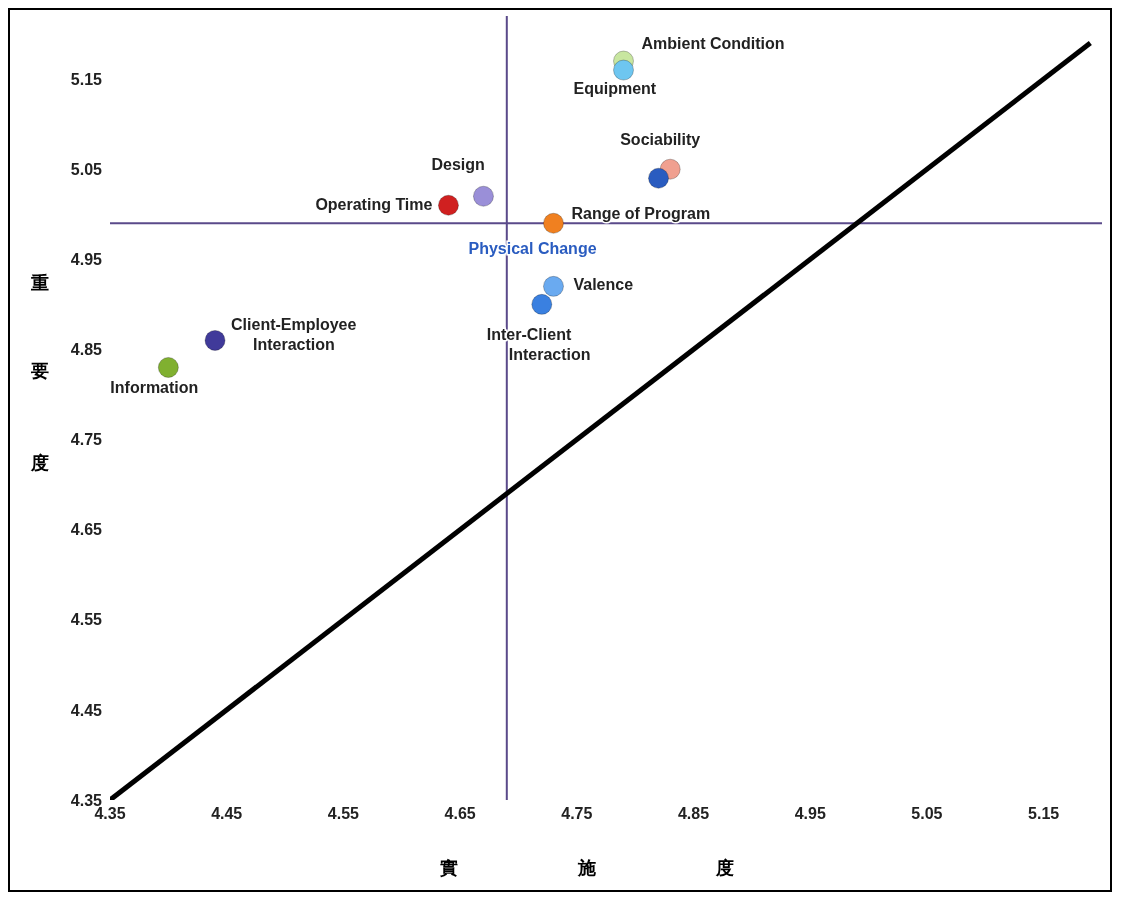 This screenshot has height=901, width=1125. Describe the element at coordinates (86, 440) in the screenshot. I see `y-tick-label: 4.75` at that location.